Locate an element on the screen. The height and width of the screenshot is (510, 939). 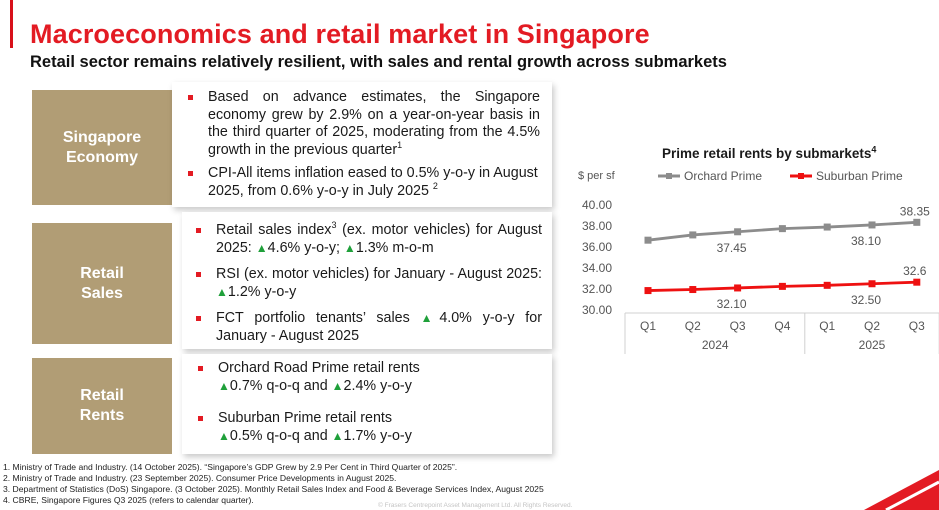
x-group-label: 2024 is located at coordinates (715, 345).